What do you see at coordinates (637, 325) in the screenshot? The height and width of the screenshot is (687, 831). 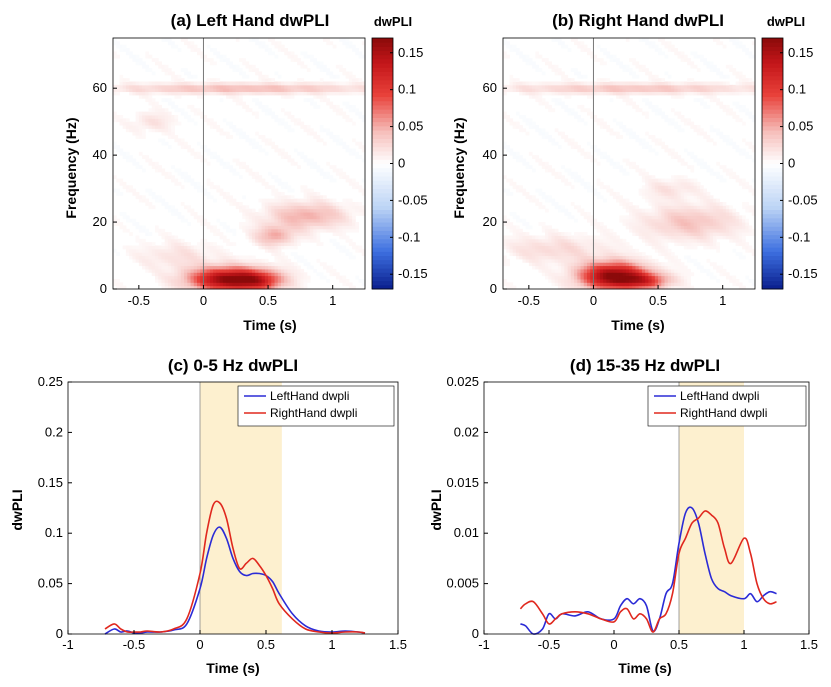 I see `panel-b-x-axis-label: Time (s)` at bounding box center [637, 325].